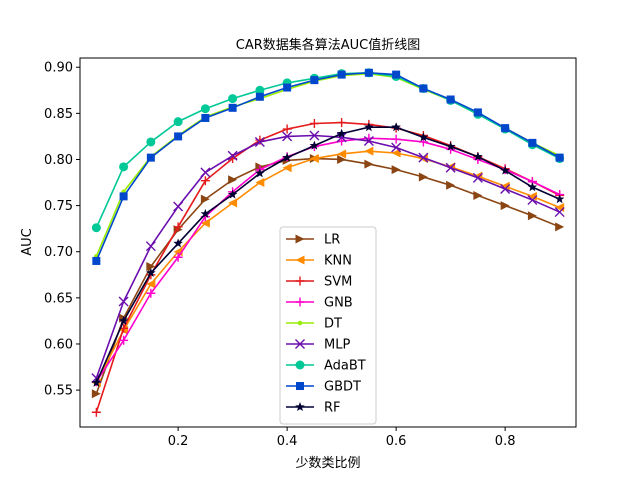 Image resolution: width=640 pixels, height=480 pixels. What do you see at coordinates (58, 344) in the screenshot?
I see `y-tick-label: 0.60` at bounding box center [58, 344].